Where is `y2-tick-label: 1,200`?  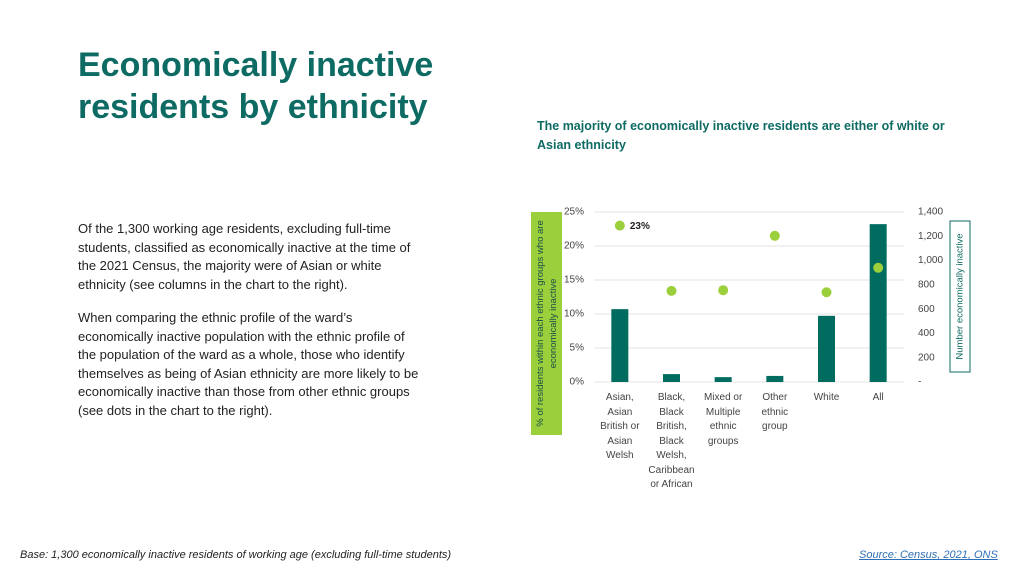 y2-tick-label: 1,200 is located at coordinates (930, 236).